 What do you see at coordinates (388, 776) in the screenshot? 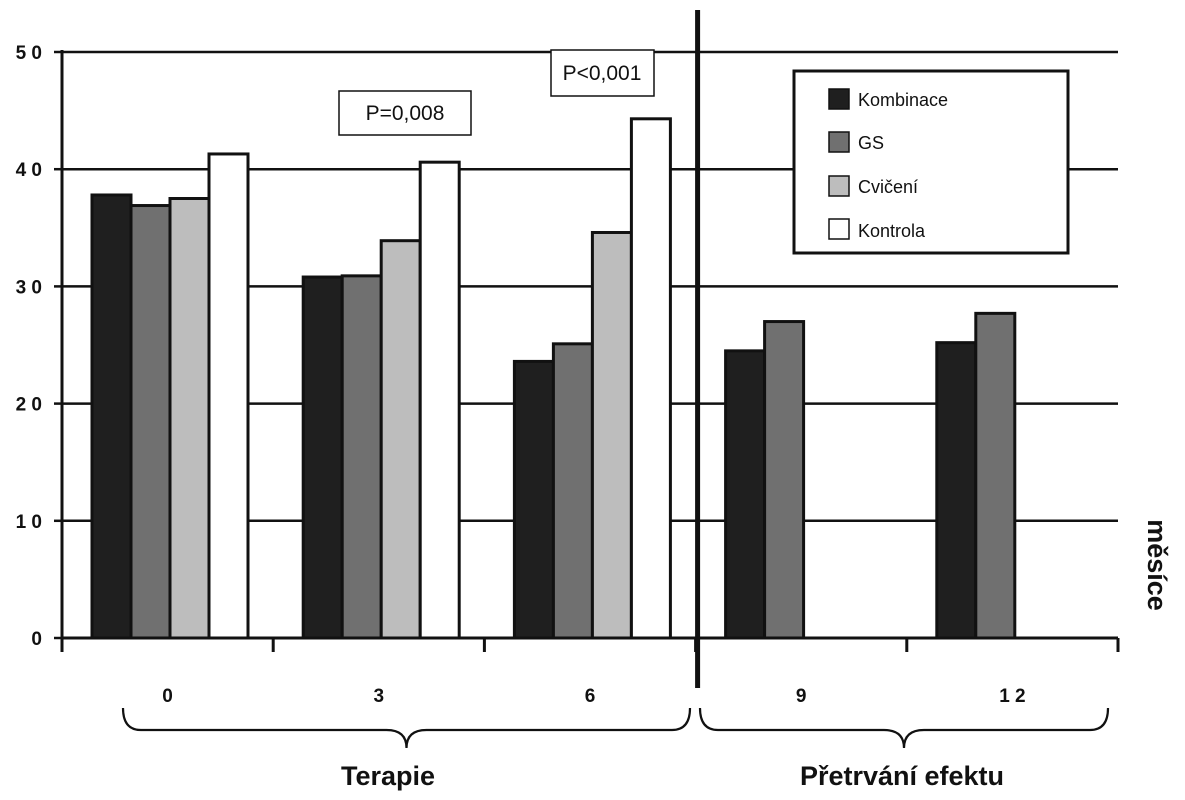
I see `group-label-terapie: Terapie` at bounding box center [388, 776].